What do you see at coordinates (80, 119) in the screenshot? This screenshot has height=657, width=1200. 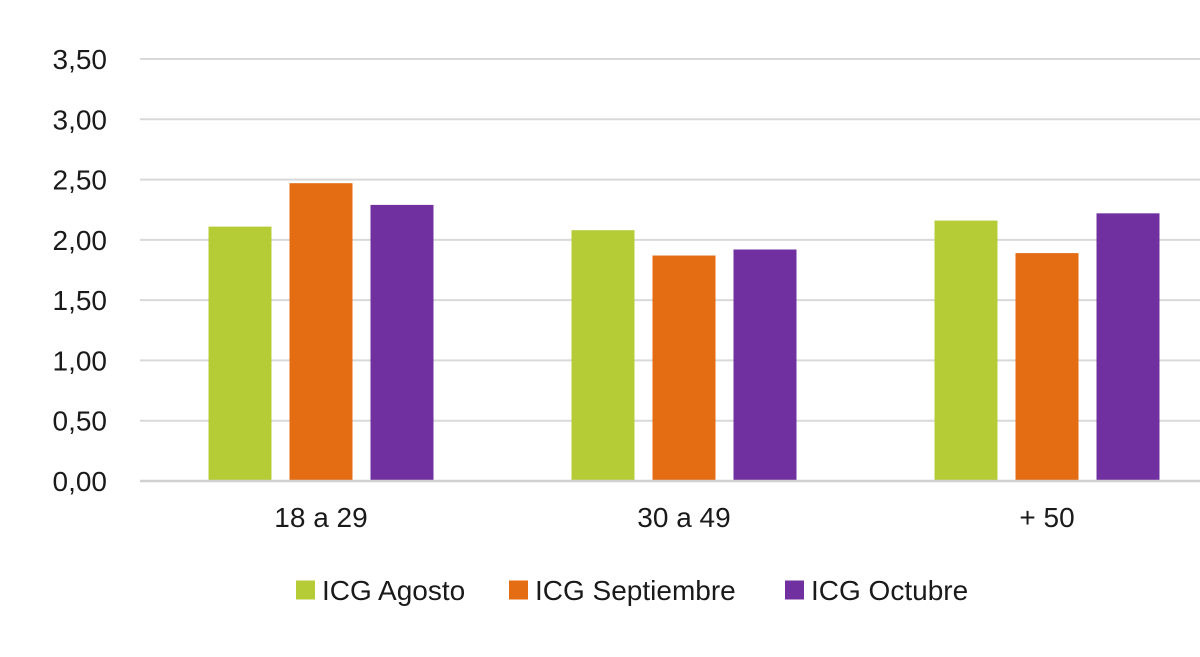 I see `y-tick-label: 3,00` at bounding box center [80, 119].